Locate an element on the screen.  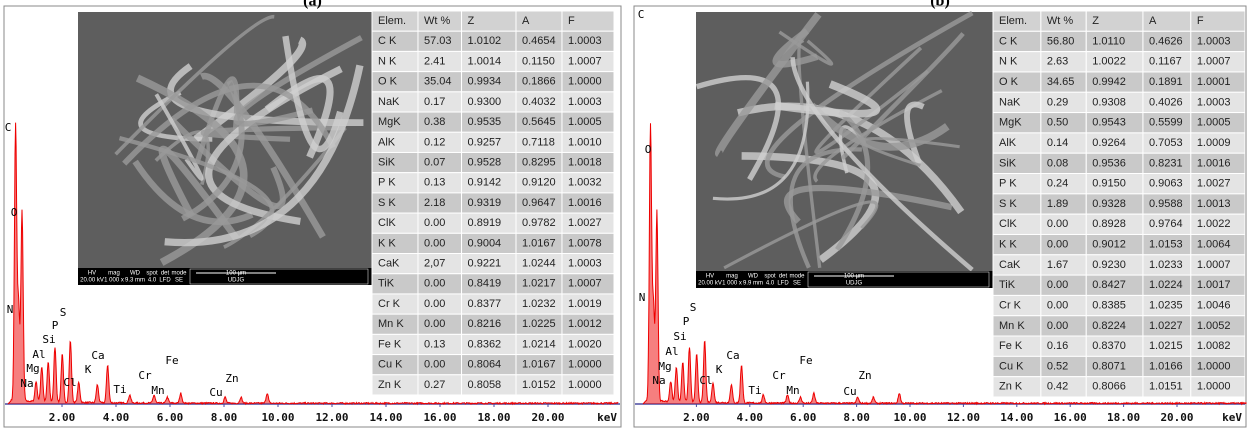
table-text: 0.8385 is located at coordinates (1109, 305).